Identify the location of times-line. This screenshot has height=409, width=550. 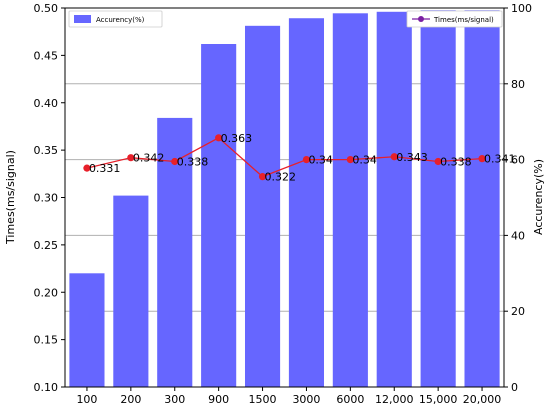
(284, 157).